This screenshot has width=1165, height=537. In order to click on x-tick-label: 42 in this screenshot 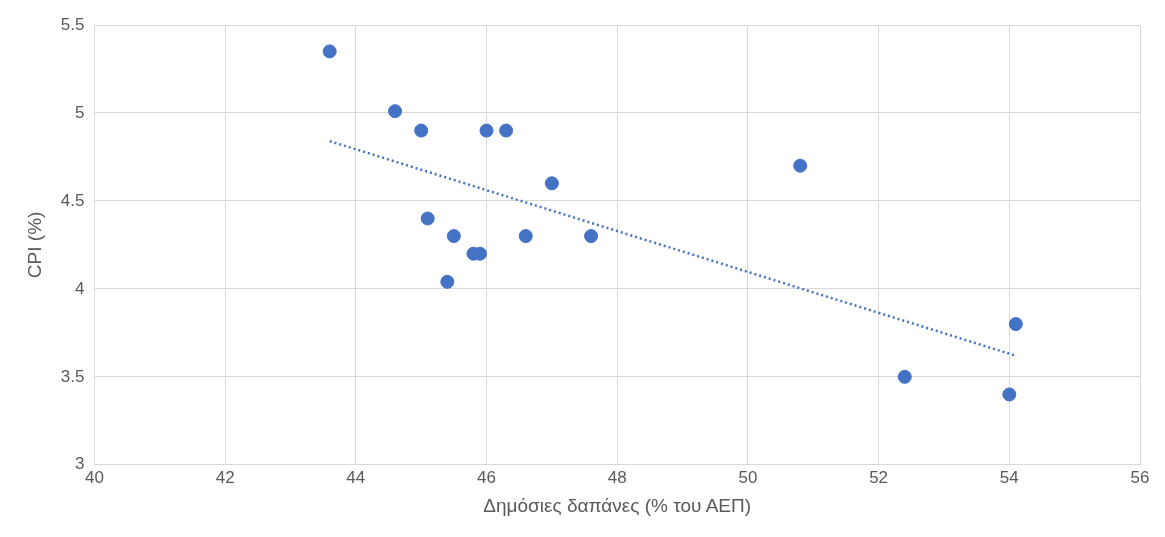, I will do `click(225, 477)`.